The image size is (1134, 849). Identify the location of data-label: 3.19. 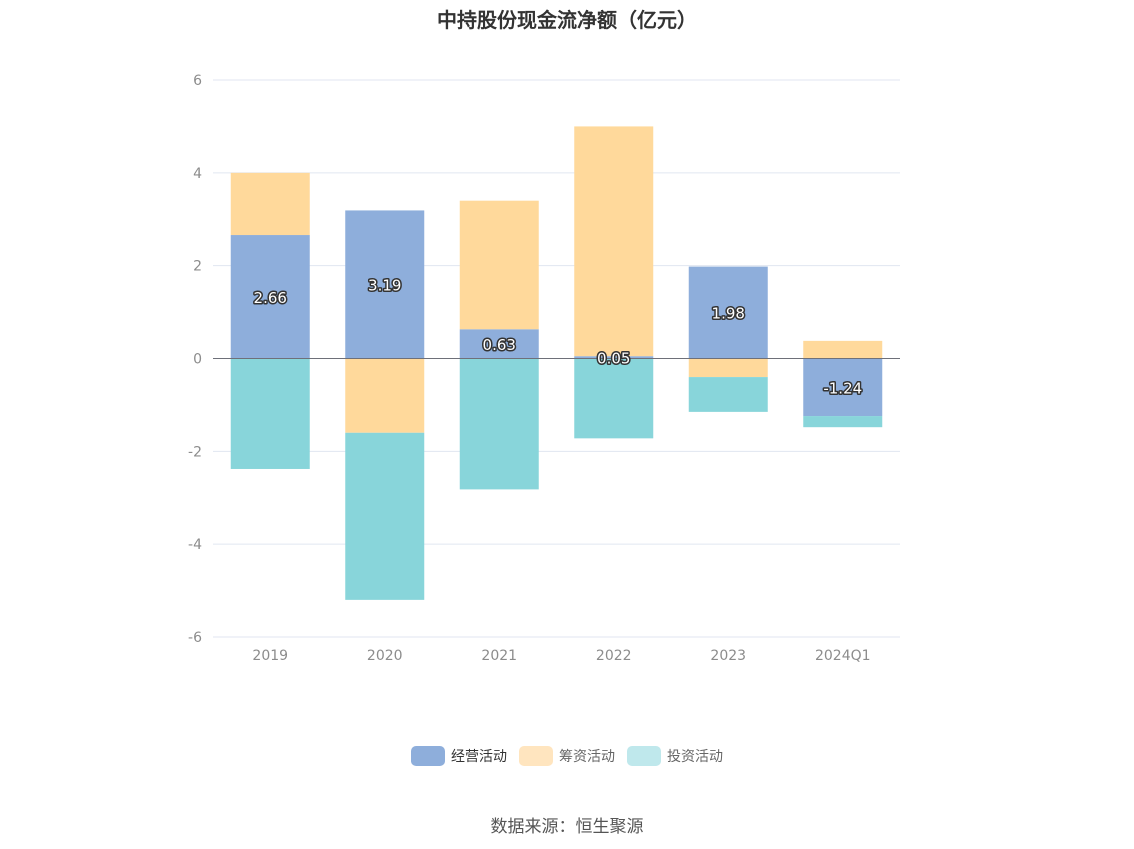
(384, 285).